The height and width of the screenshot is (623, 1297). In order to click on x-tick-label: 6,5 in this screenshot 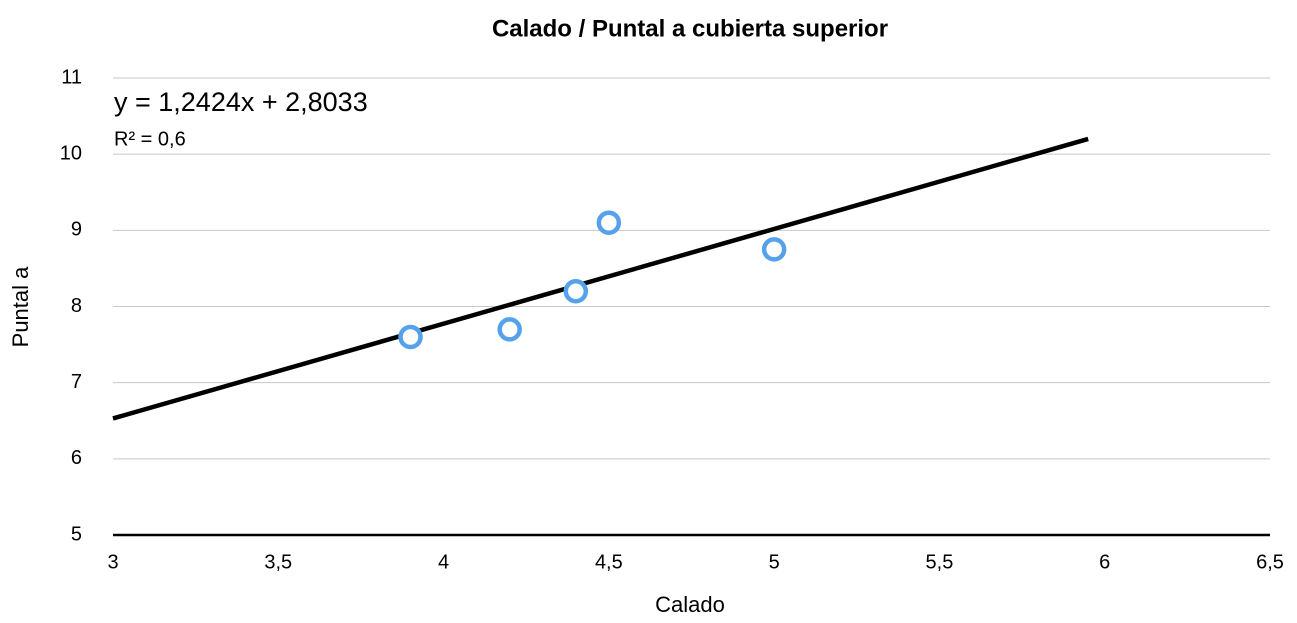, I will do `click(1270, 562)`.